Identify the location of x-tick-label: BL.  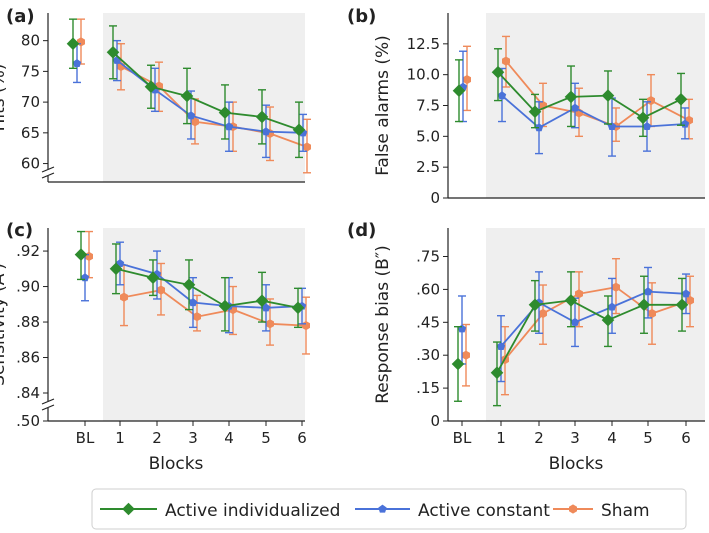
(85, 438).